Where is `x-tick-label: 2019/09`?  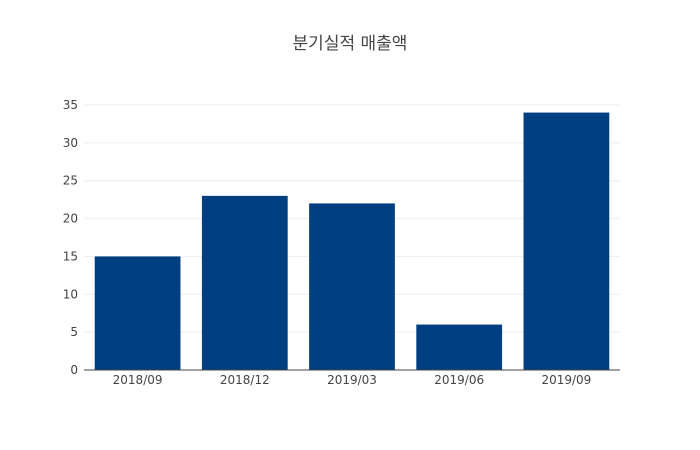 x-tick-label: 2019/09 is located at coordinates (566, 380).